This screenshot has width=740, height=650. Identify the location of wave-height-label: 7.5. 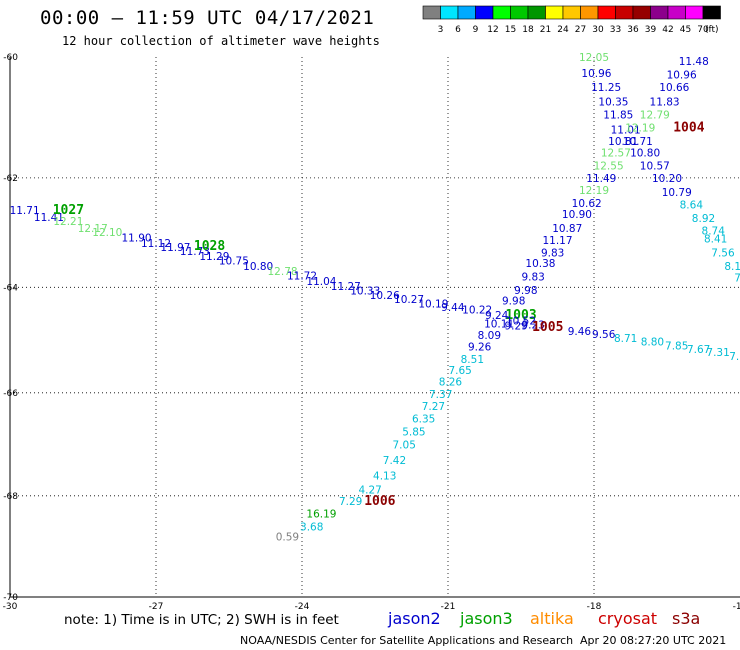
(734, 357).